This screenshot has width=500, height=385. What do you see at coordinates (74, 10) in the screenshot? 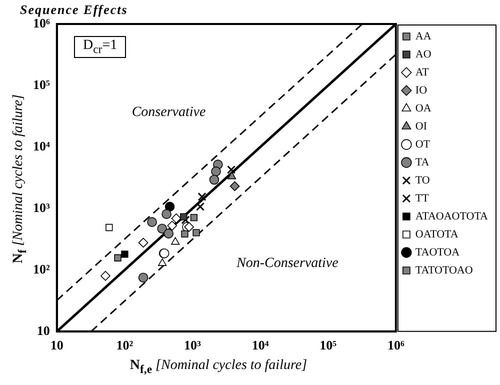
I see `chart-title: Sequence Effects` at bounding box center [74, 10].